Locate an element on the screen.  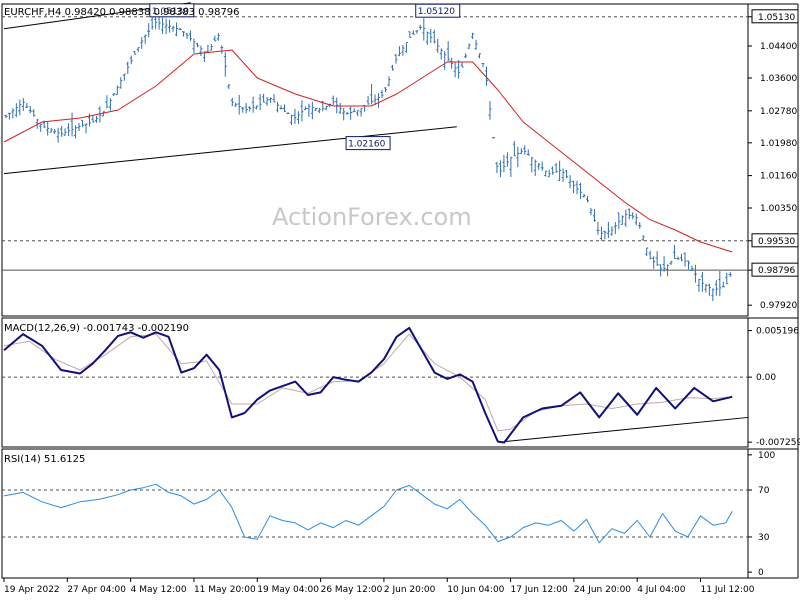
main-tick-label: 0.97920 is located at coordinates (778, 306).